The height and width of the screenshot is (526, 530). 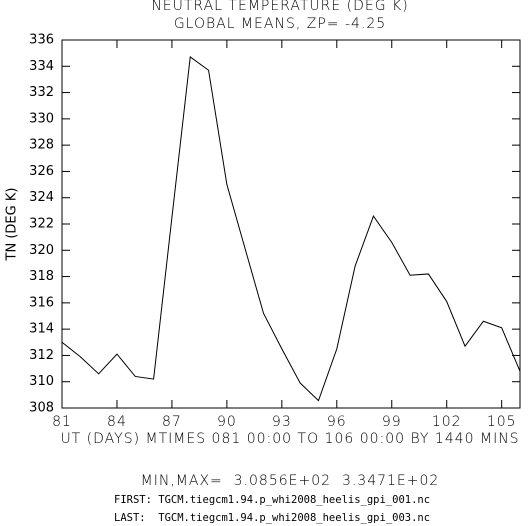 I want to click on y-tick-label: 318, so click(x=41, y=276).